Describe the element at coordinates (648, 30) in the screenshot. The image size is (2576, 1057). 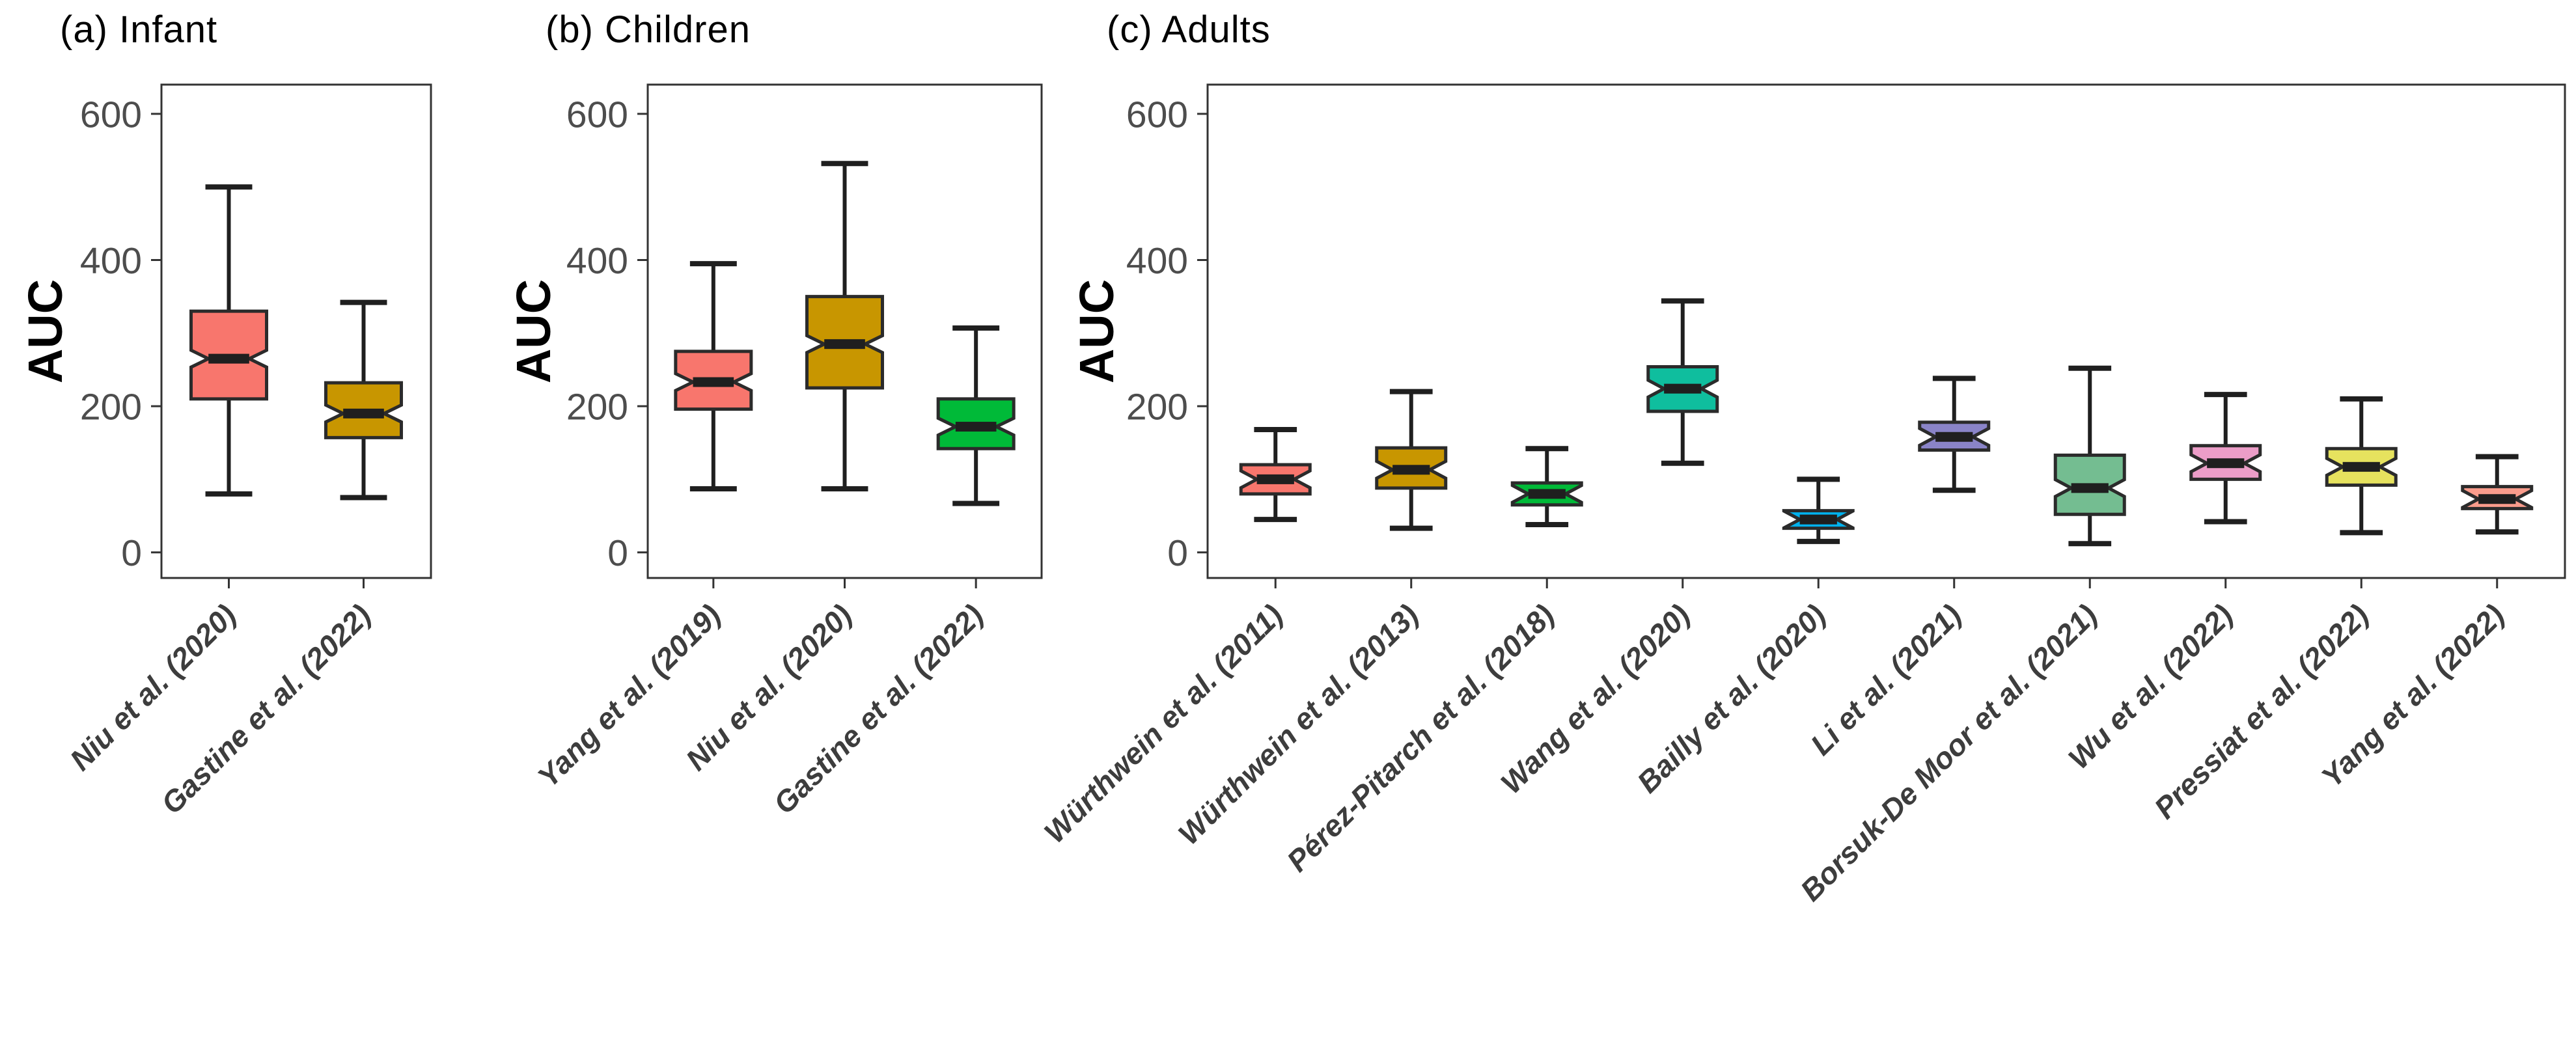
I see `panel-b-title: (b) Children` at that location.